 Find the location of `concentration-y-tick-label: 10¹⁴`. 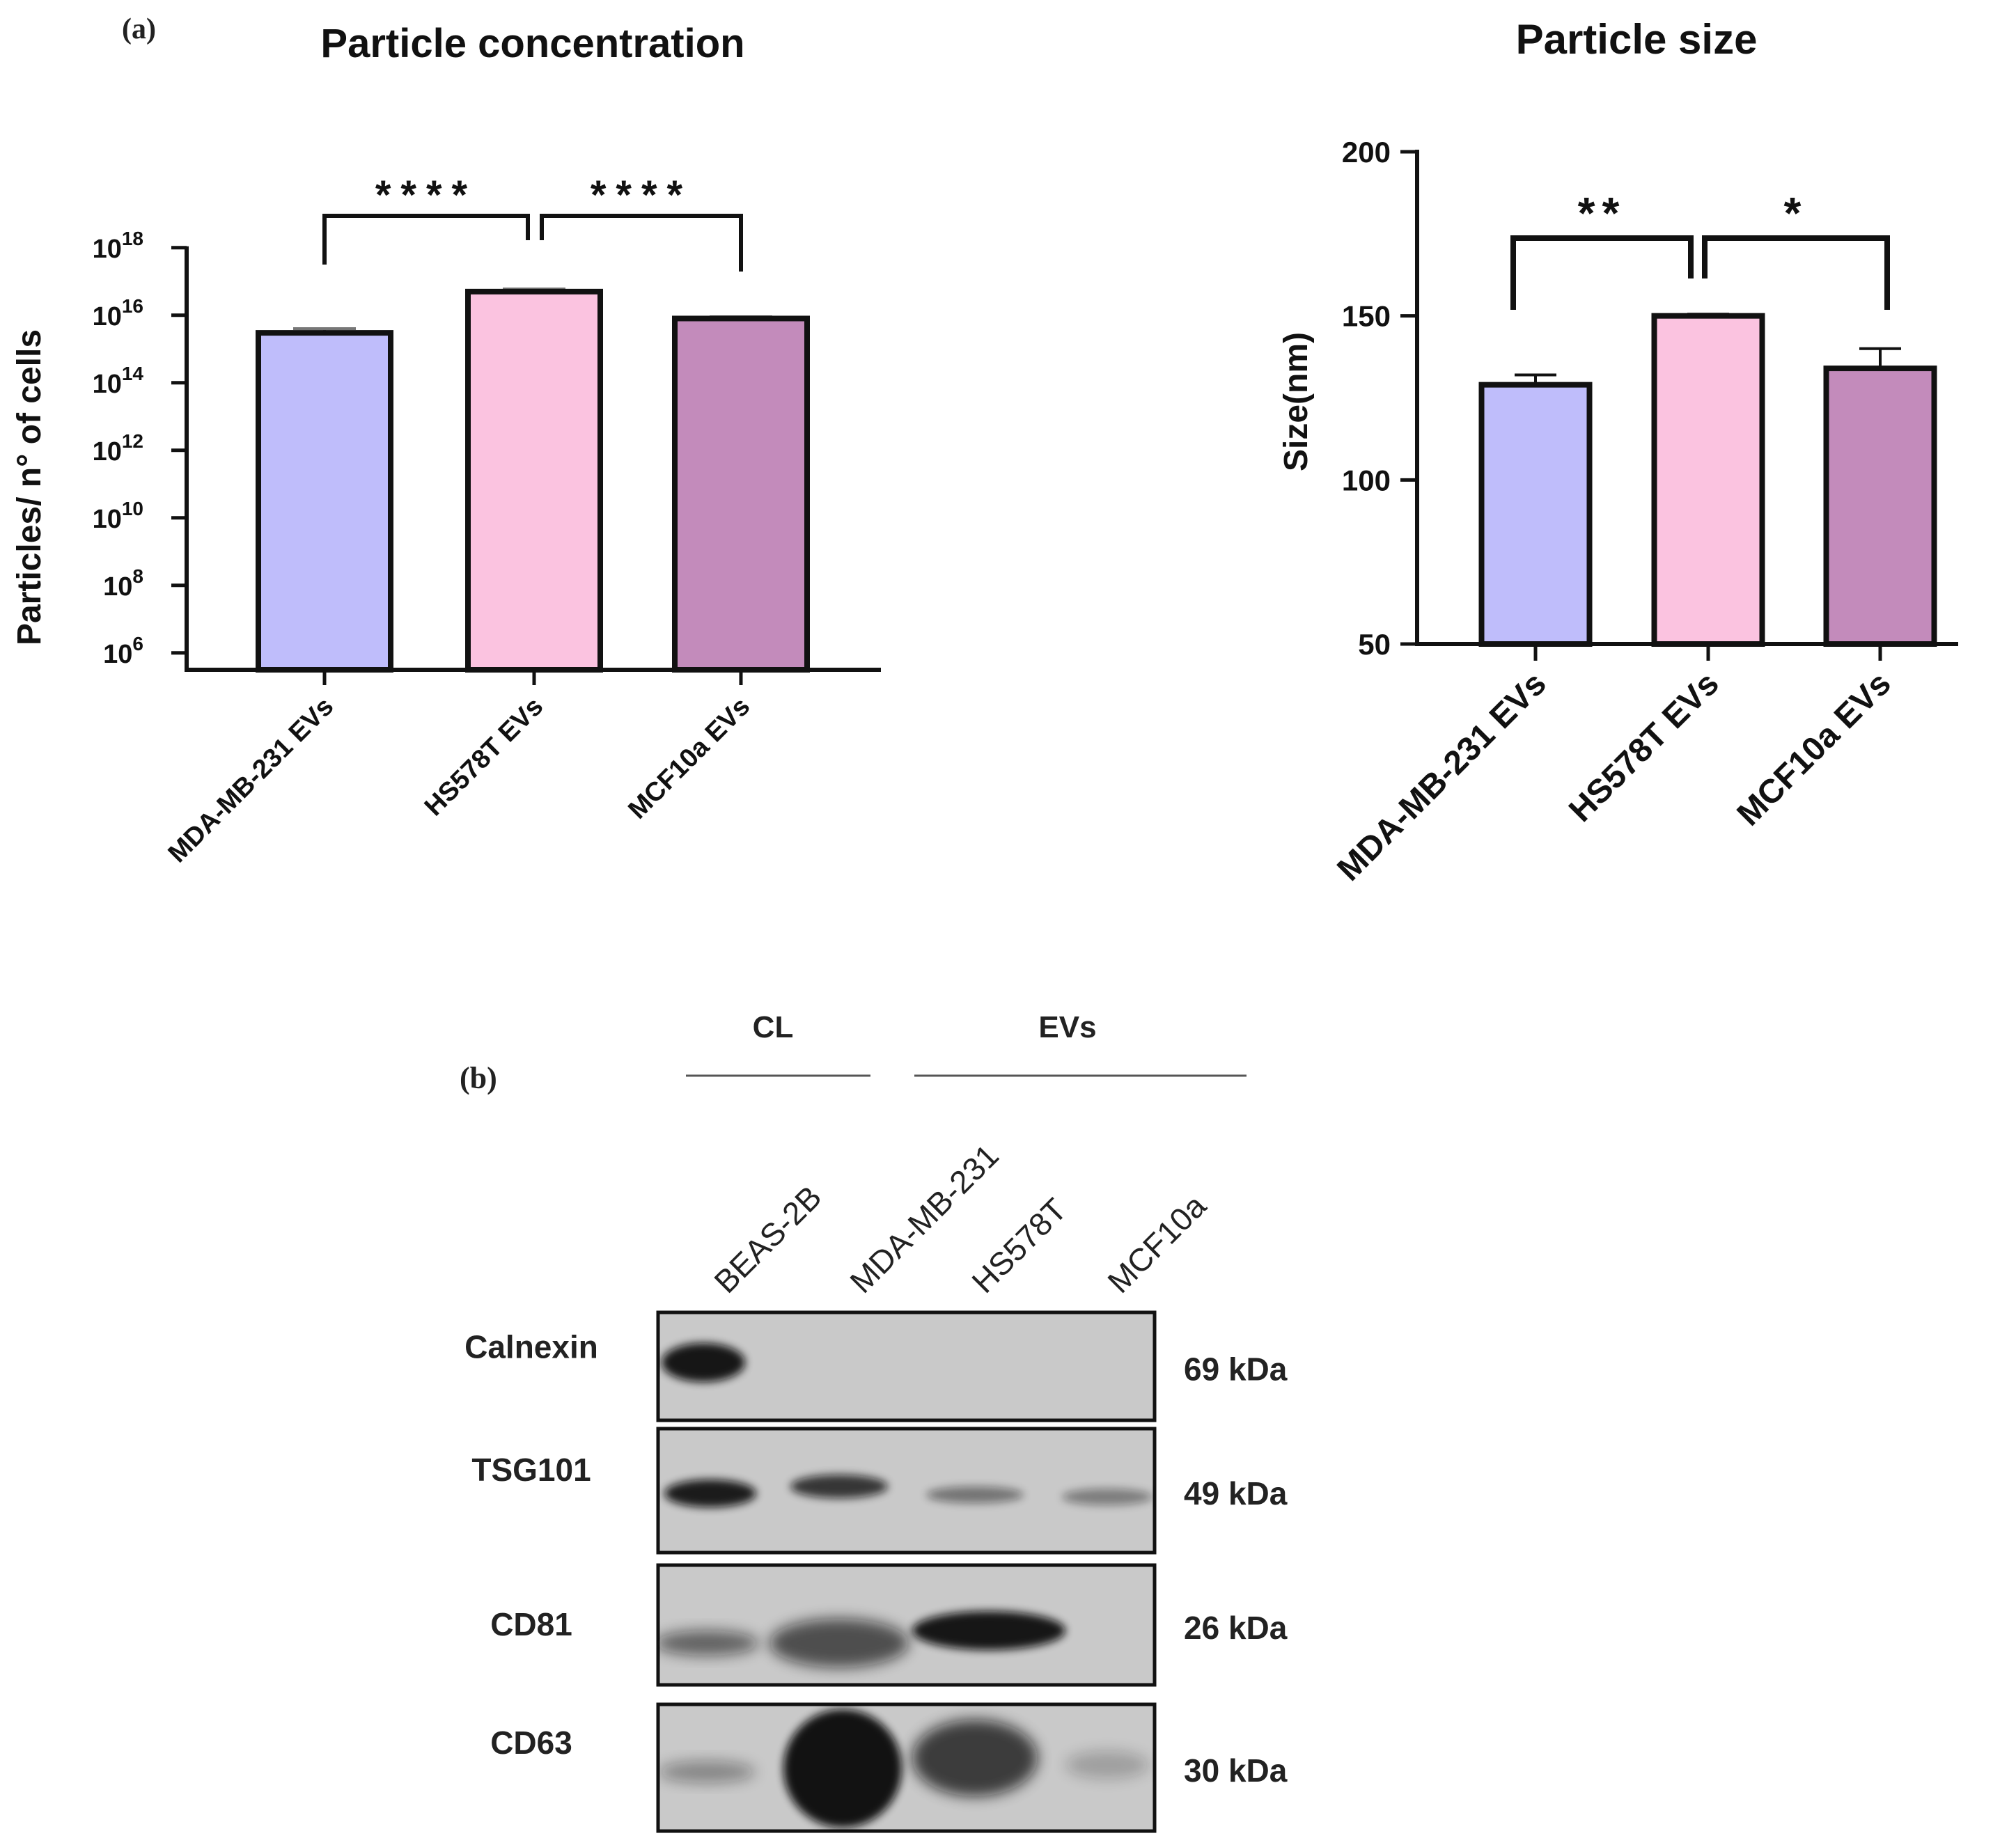

concentration-y-tick-label: 10¹⁴ is located at coordinates (118, 381).